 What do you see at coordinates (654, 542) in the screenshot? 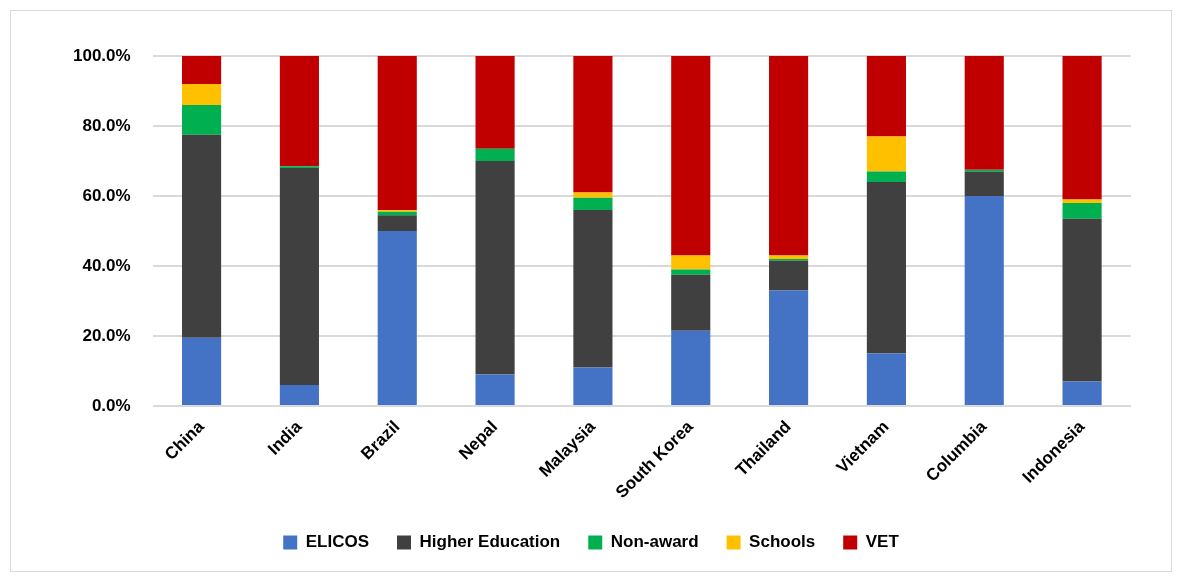
I see `legend-label: Non-award` at bounding box center [654, 542].